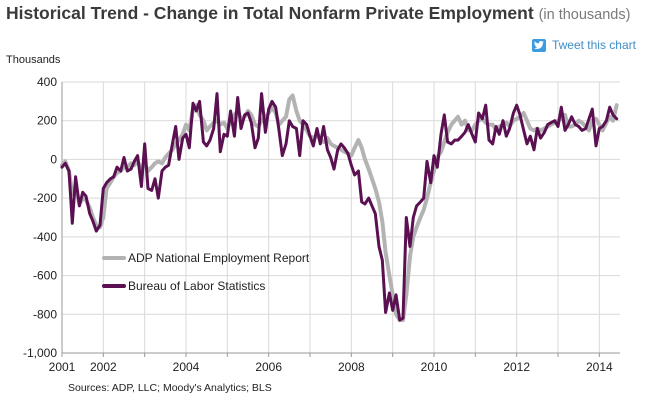  What do you see at coordinates (583, 45) in the screenshot?
I see `tweet-this-chart-link: Tweet this chart` at bounding box center [583, 45].